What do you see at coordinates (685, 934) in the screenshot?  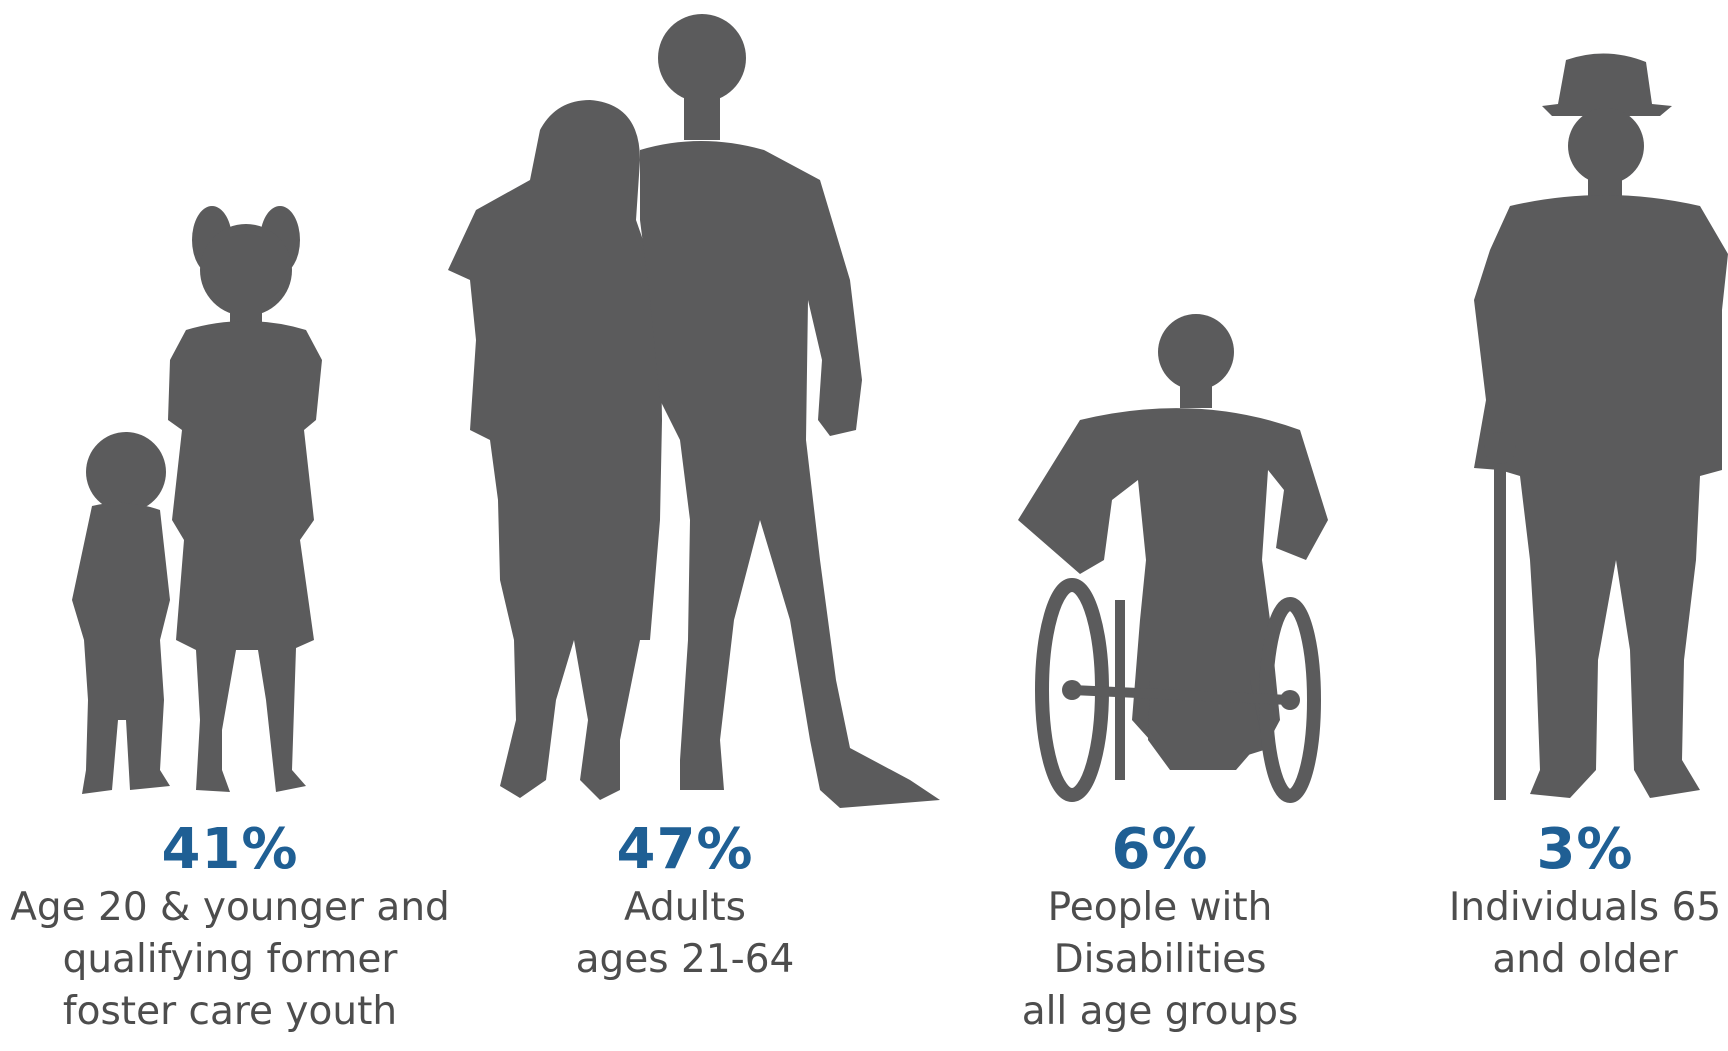 I see `label-adults: Adults ages 21-64` at bounding box center [685, 934].